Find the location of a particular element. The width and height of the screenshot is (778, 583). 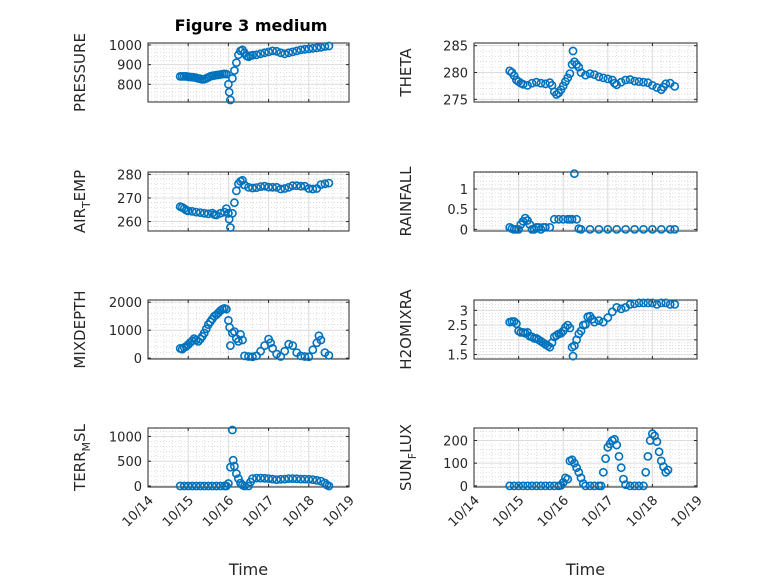

axes-background is located at coordinates (585, 329).